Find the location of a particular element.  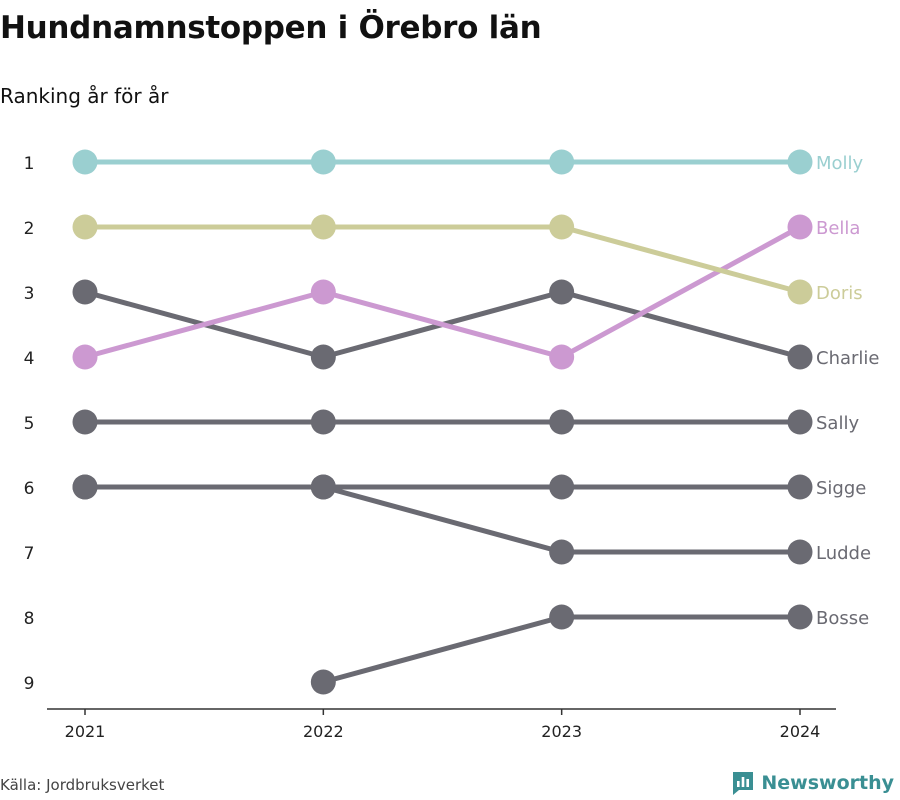

series-label-molly: Molly is located at coordinates (840, 163).